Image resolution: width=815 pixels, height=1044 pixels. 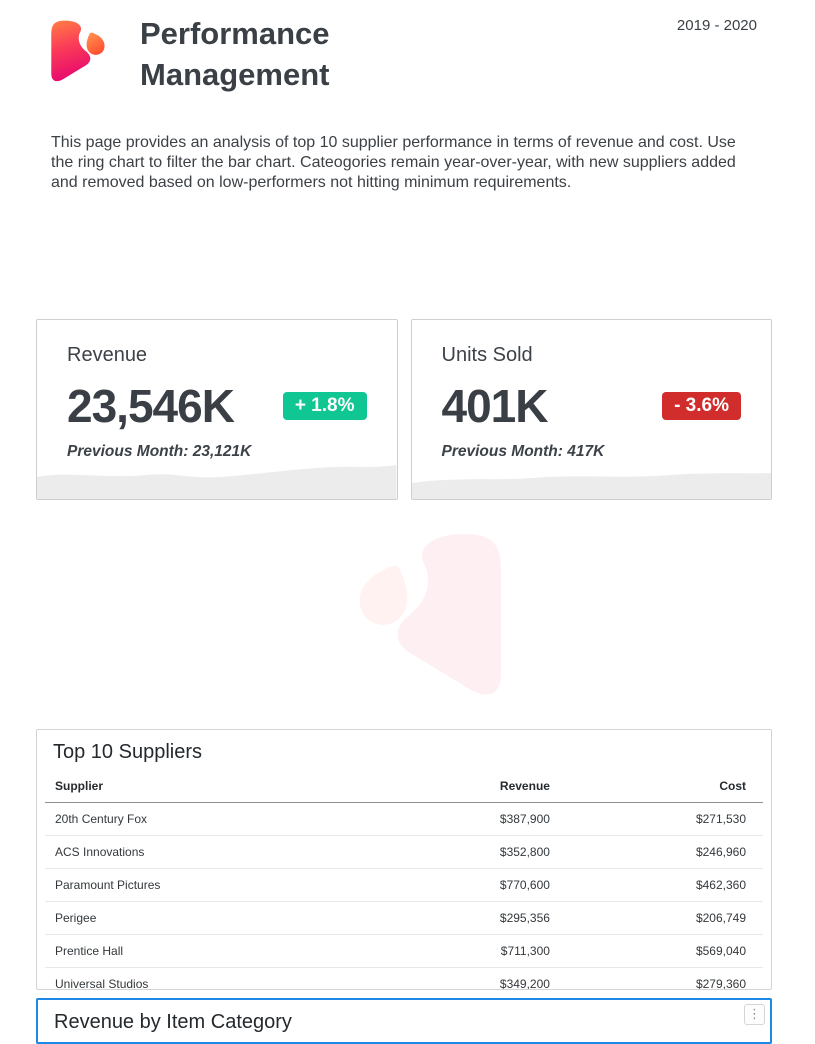 I want to click on supplier-cost-cell: $462,360, so click(x=720, y=884).